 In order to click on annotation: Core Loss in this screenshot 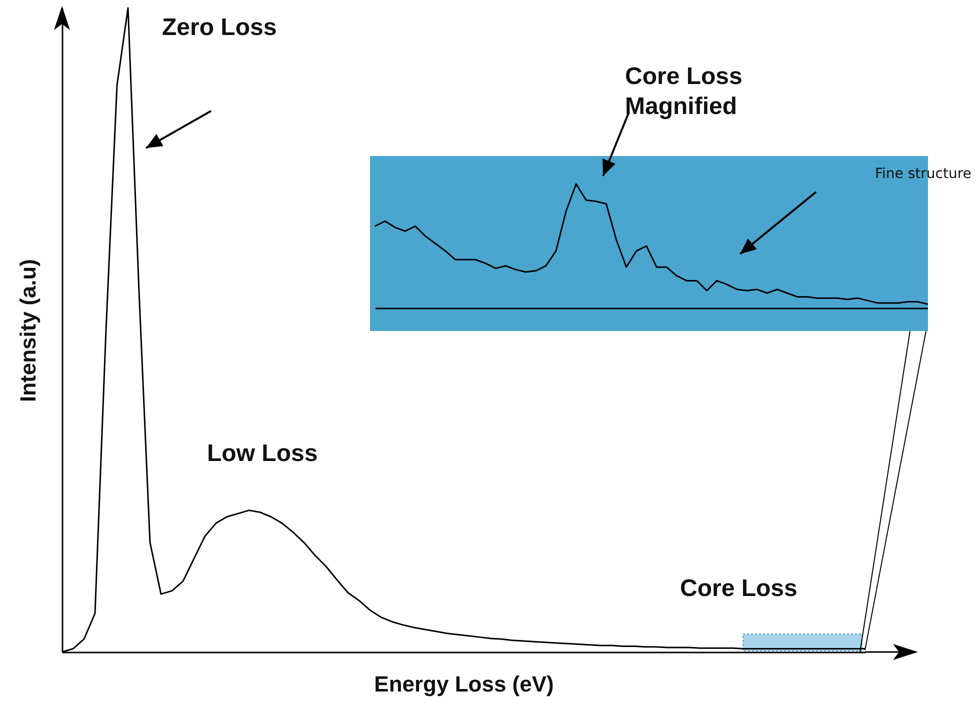, I will do `click(739, 589)`.